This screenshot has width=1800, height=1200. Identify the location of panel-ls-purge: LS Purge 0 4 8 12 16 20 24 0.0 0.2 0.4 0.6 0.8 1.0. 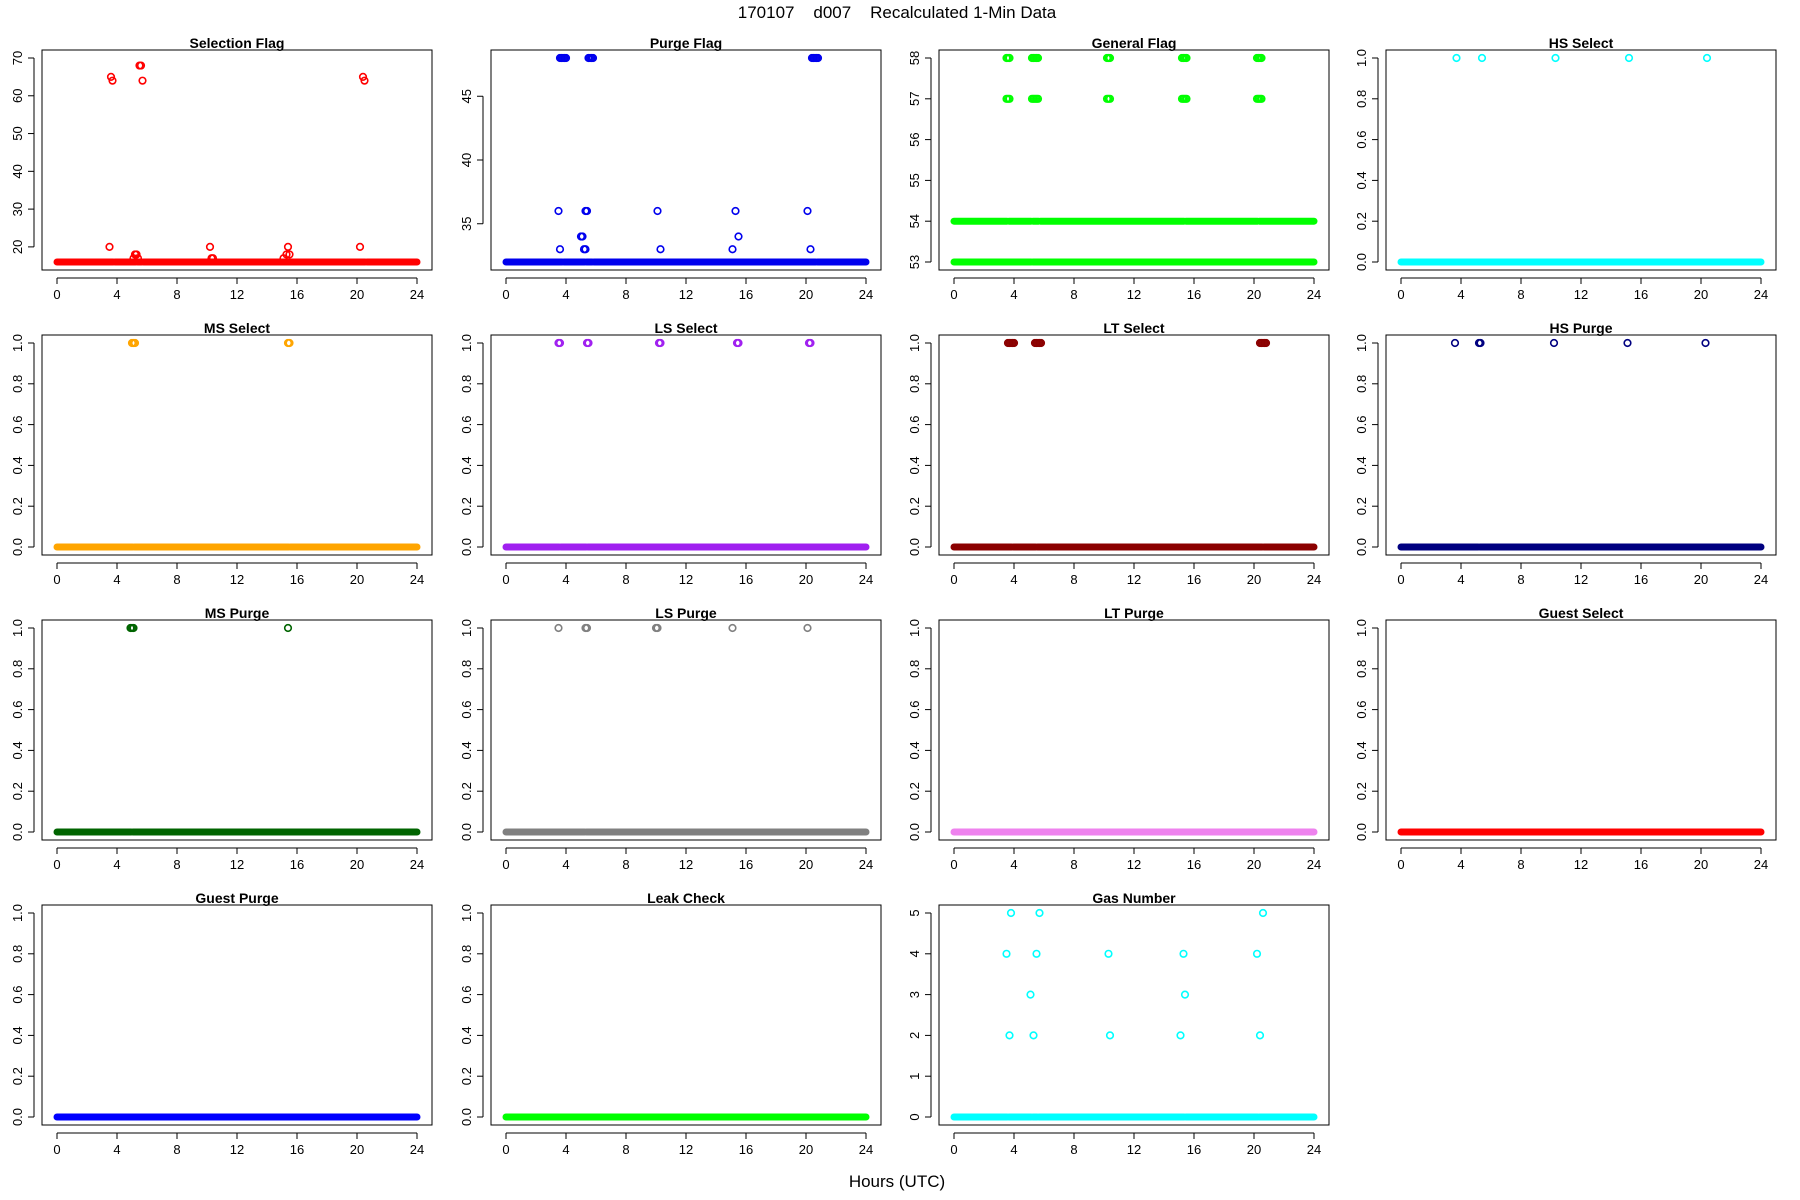
(670, 738).